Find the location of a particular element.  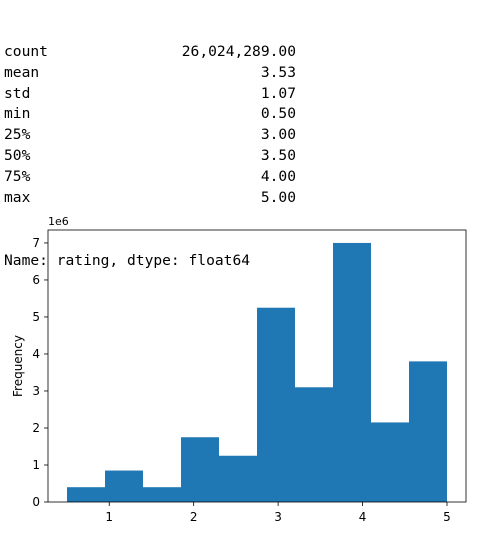

y-axis-label: Frequency is located at coordinates (18, 366).